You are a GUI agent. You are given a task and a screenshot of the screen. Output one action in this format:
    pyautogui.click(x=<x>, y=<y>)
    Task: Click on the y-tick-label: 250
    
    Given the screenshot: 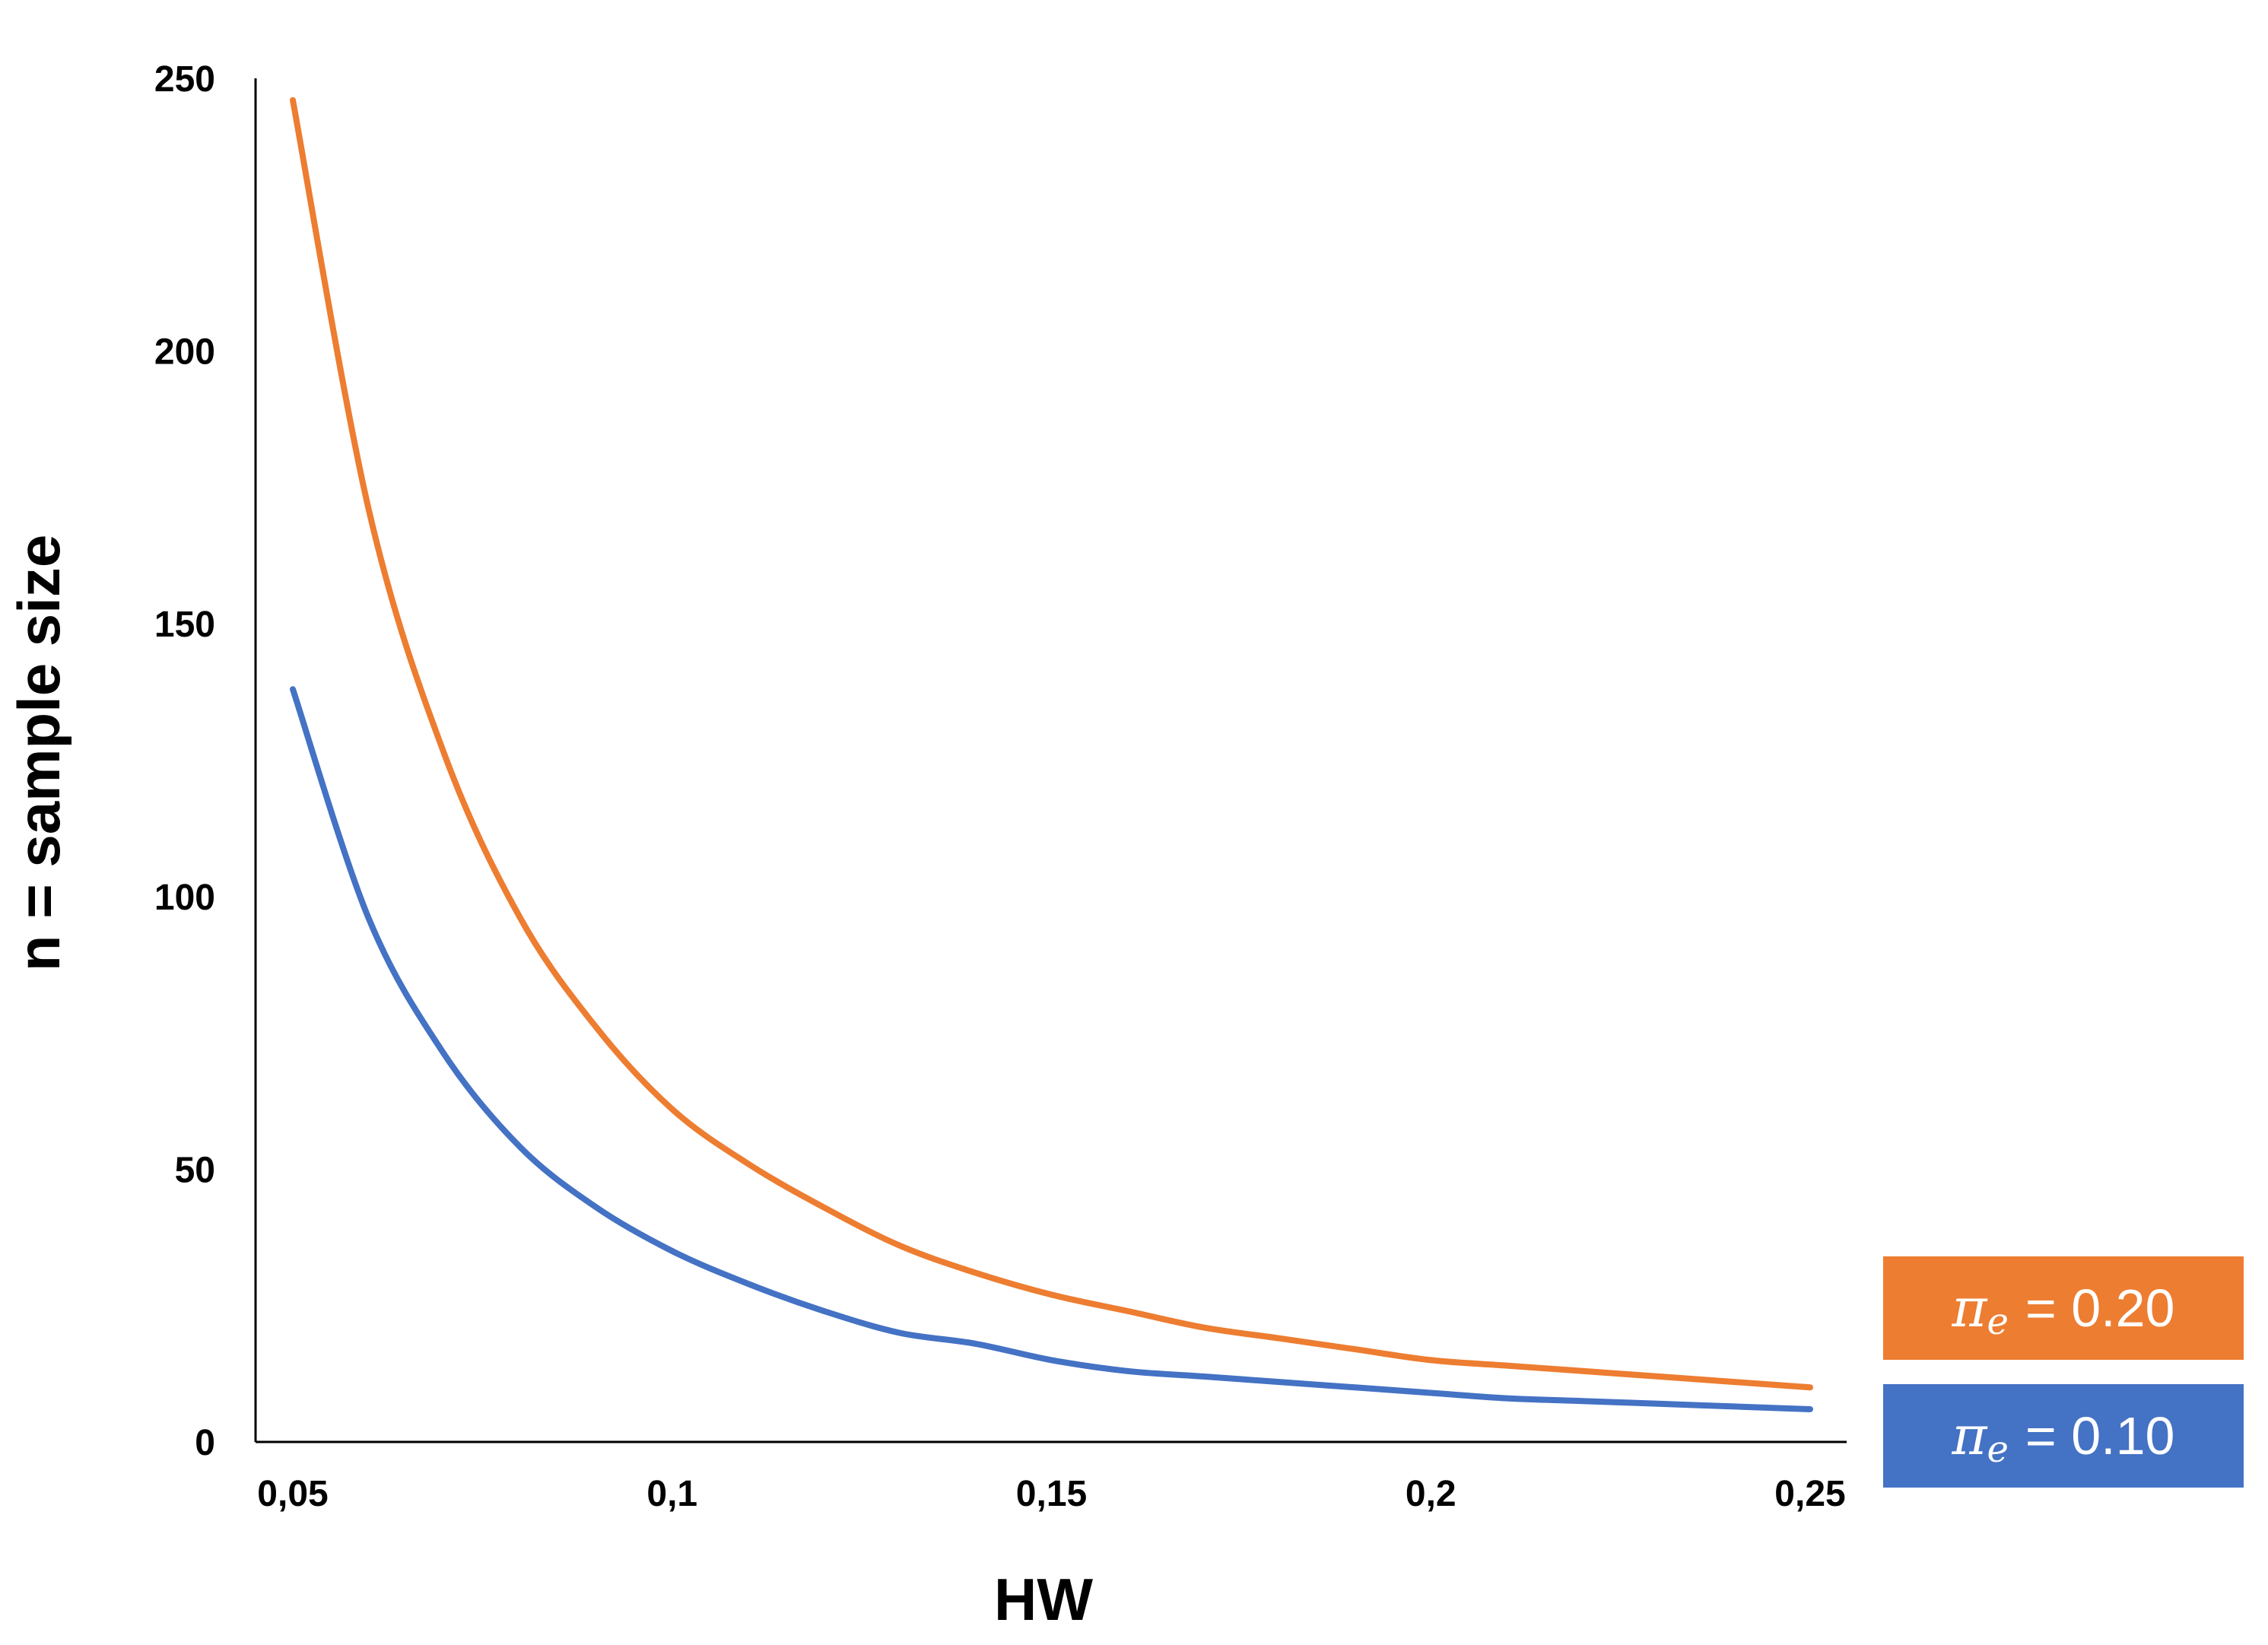 What is the action you would take?
    pyautogui.click(x=184, y=79)
    